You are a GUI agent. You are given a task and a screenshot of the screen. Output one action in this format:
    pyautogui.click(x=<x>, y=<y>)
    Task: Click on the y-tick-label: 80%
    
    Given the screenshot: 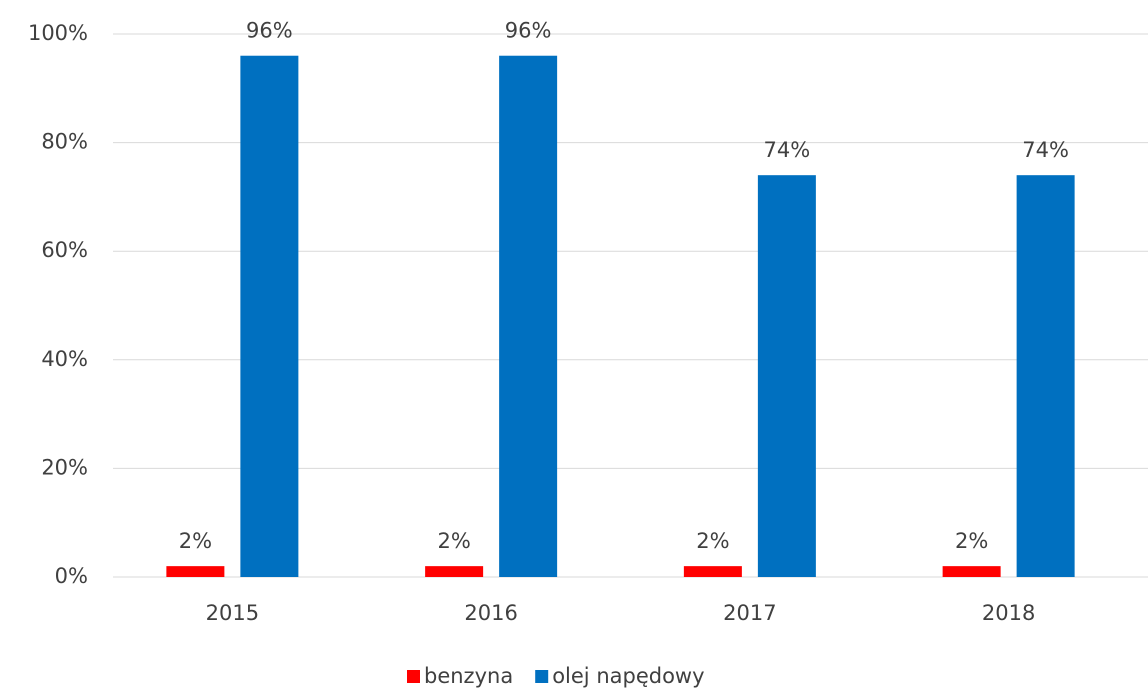 What is the action you would take?
    pyautogui.click(x=64, y=142)
    